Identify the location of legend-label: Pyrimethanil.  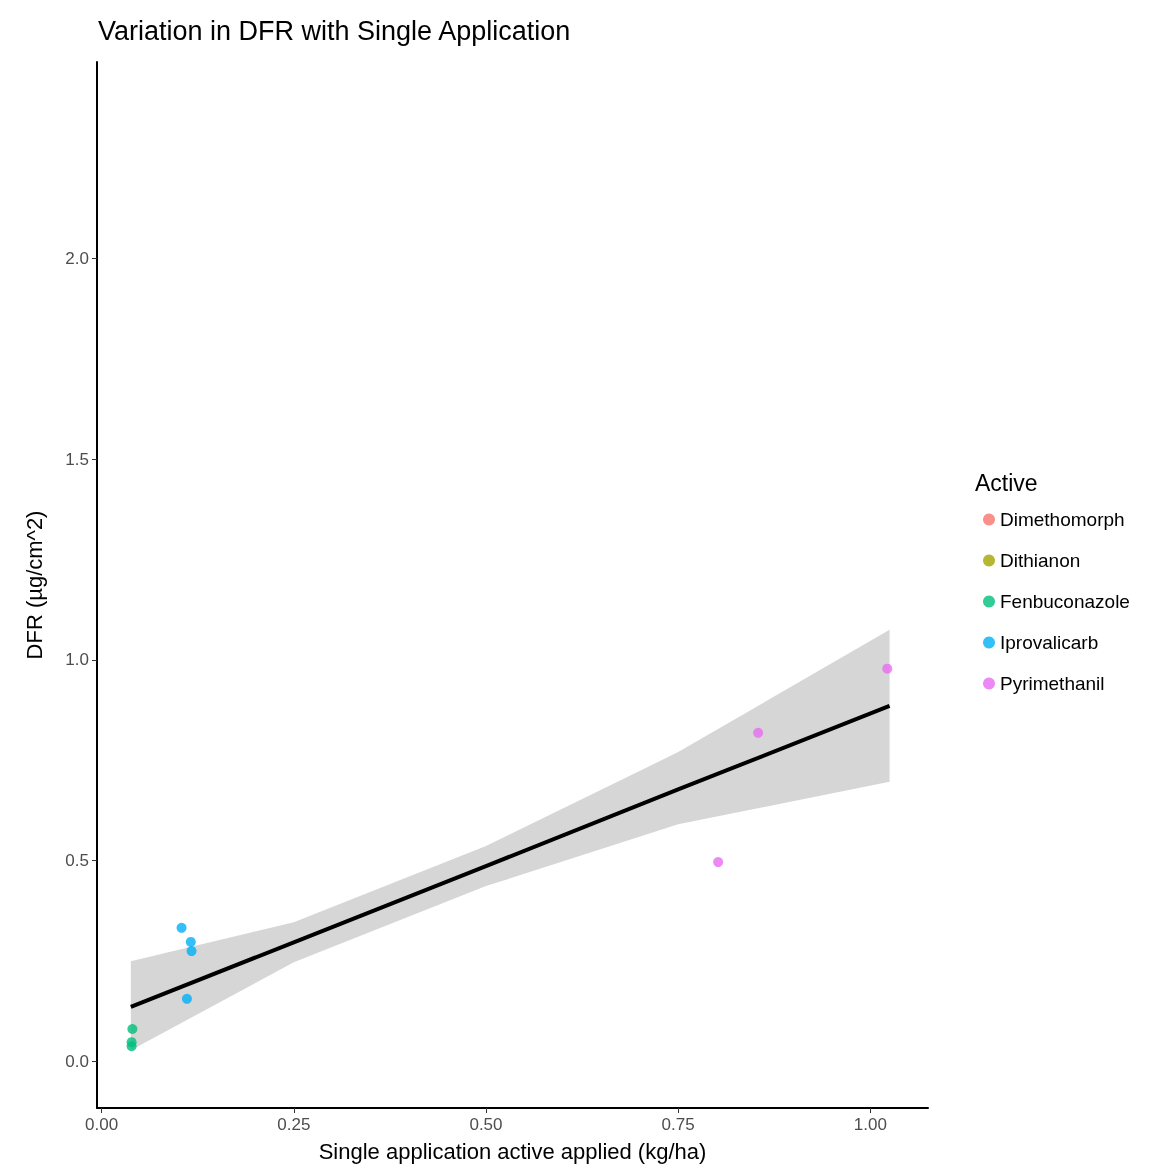
(1052, 683).